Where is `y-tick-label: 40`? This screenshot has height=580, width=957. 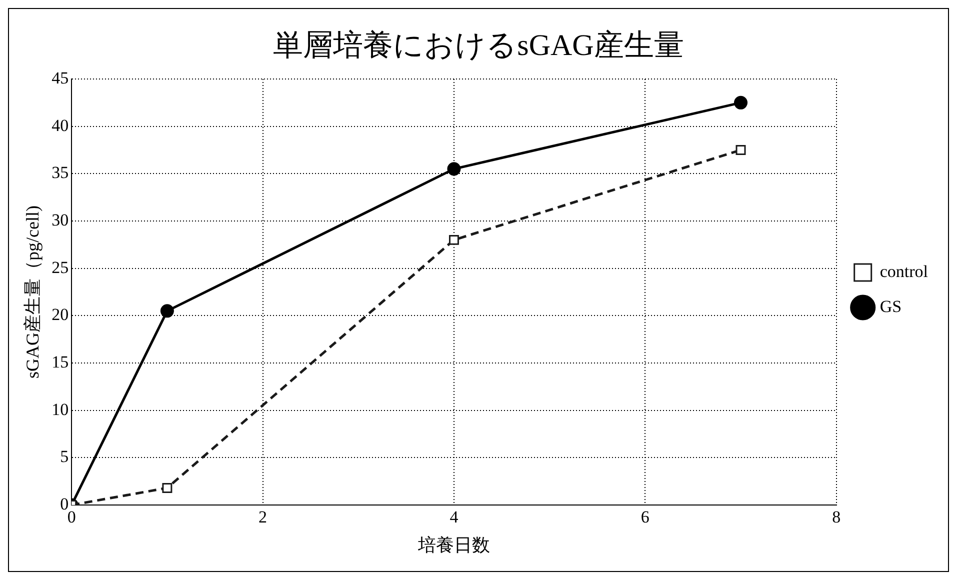
y-tick-label: 40 is located at coordinates (60, 125).